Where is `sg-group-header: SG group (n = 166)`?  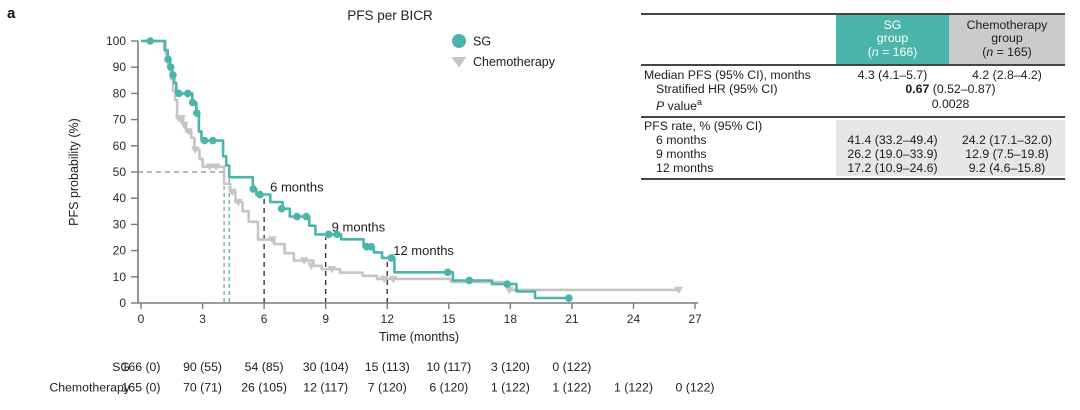
sg-group-header: SG group (n = 166) is located at coordinates (892, 40).